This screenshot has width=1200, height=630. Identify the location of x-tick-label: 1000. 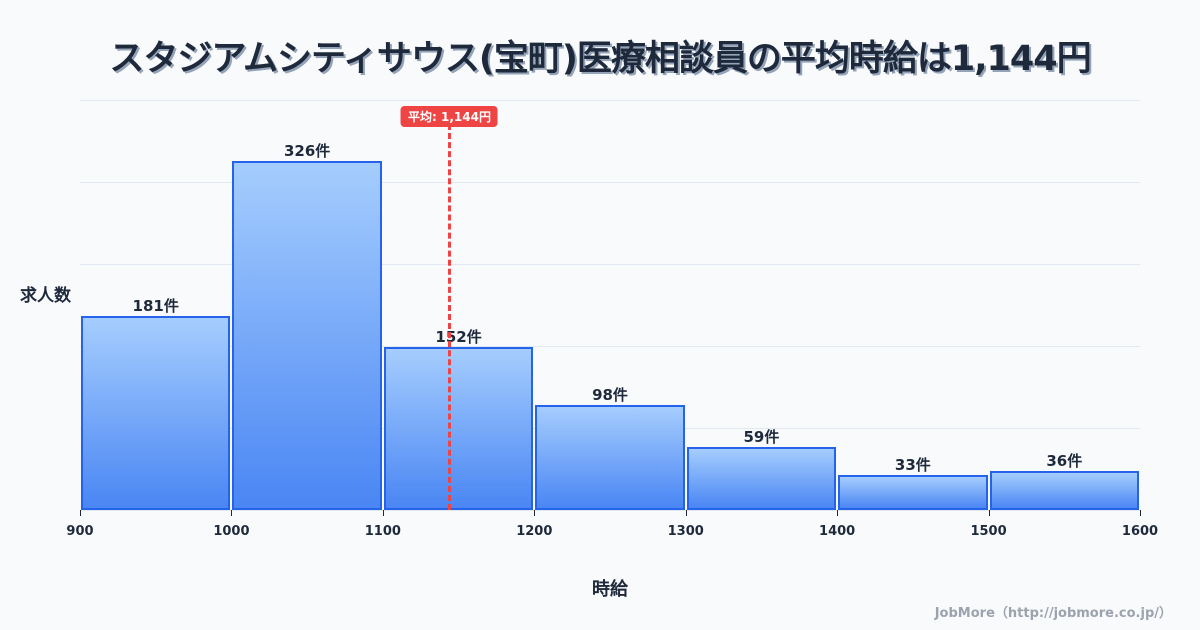
(231, 531).